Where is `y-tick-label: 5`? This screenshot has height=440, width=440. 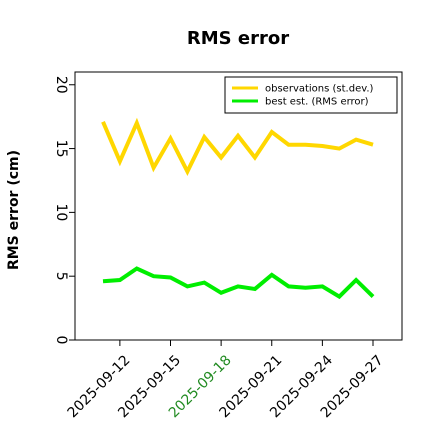 y-tick-label: 5 is located at coordinates (61, 276).